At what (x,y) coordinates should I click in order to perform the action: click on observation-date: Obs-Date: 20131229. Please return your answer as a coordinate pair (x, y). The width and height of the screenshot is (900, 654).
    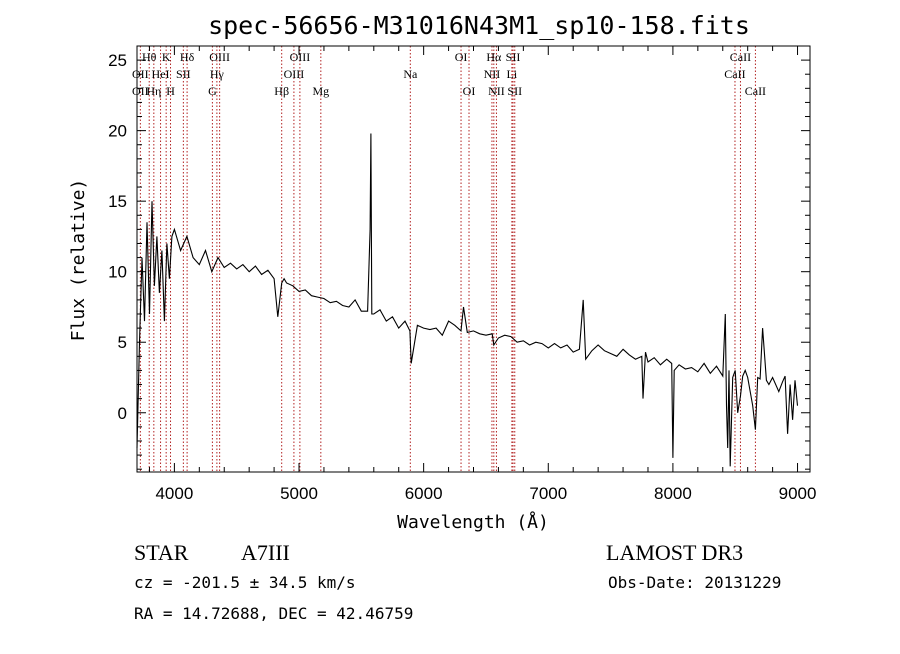
    Looking at the image, I should click on (694, 582).